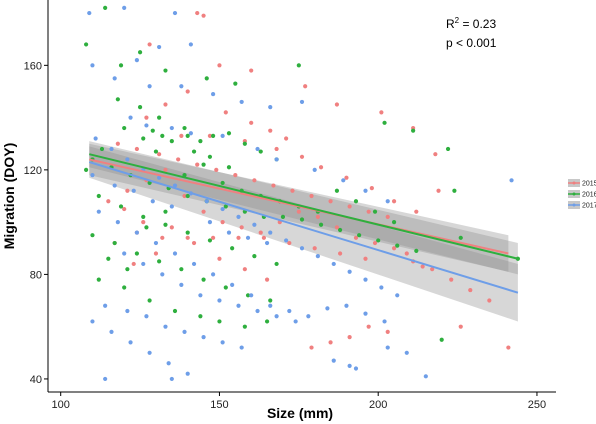  What do you see at coordinates (582, 194) in the screenshot?
I see `legend: 2015 2016 2017` at bounding box center [582, 194].